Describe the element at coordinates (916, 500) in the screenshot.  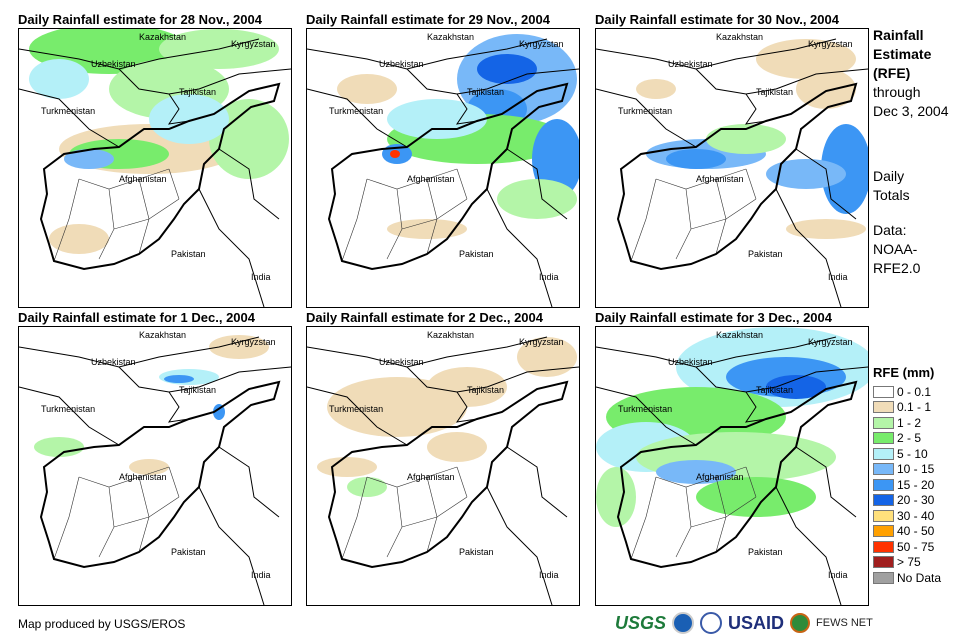
I see `legend-label: 20 - 30` at that location.